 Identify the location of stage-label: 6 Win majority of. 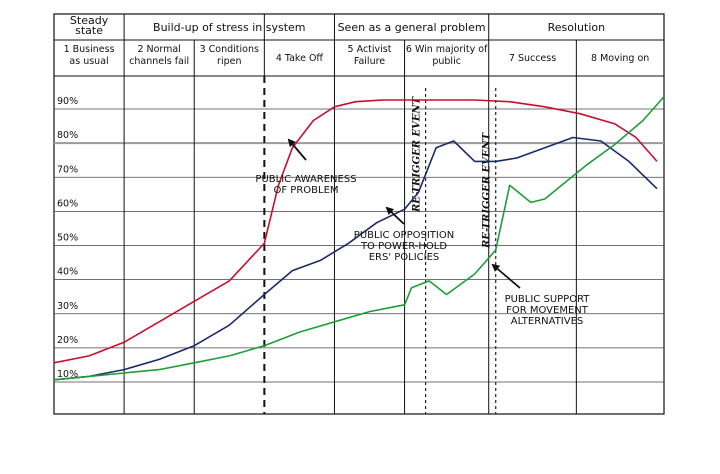
(447, 49).